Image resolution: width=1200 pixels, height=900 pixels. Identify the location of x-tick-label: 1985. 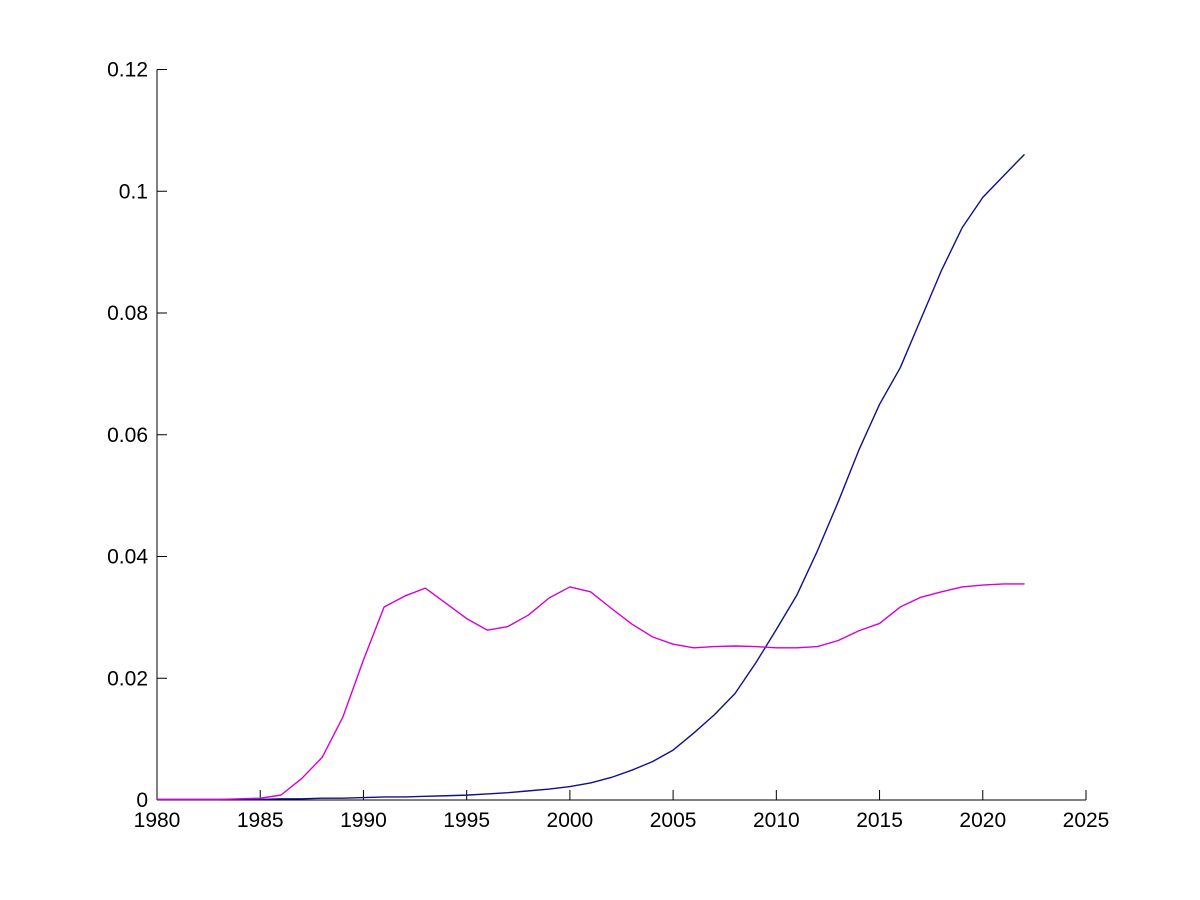
(260, 820).